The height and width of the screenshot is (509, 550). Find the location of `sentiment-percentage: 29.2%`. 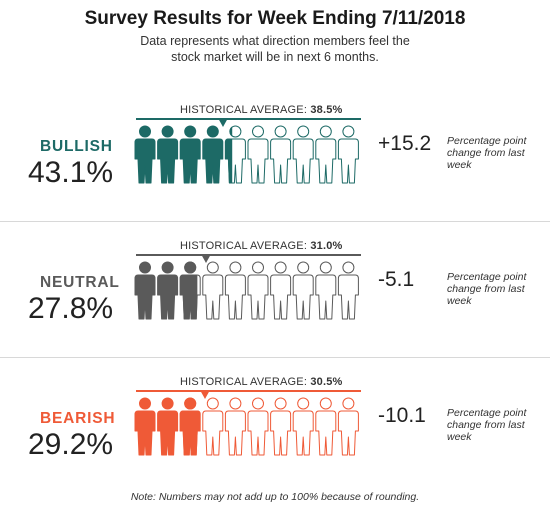

sentiment-percentage: 29.2% is located at coordinates (71, 444).